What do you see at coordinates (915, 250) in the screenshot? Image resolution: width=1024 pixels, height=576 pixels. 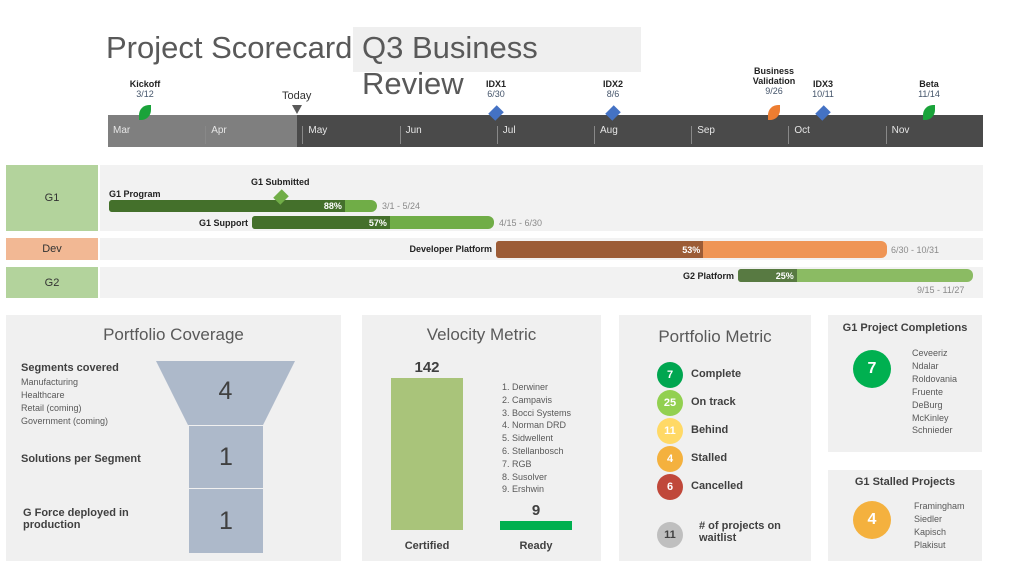 I see `task-dates: 6/30 - 10/31` at bounding box center [915, 250].